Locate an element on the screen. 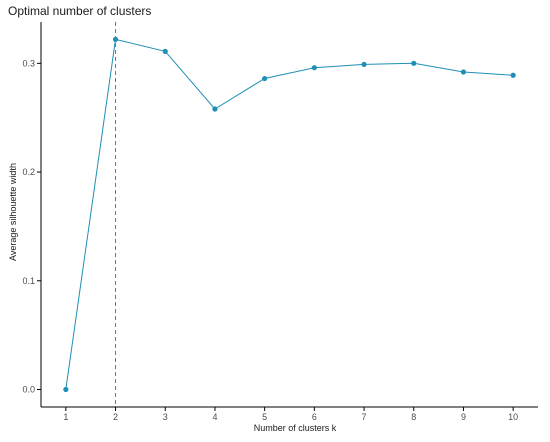 The width and height of the screenshot is (550, 442). chart-title: Optimal number of clusters is located at coordinates (79, 11).